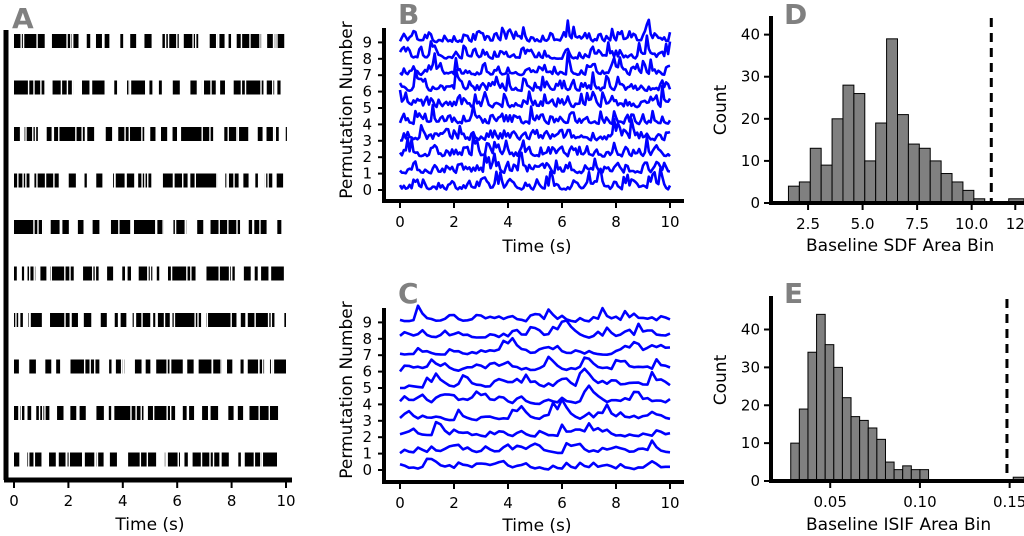 This screenshot has width=1024, height=536. I want to click on x-tick-label: 10, so click(669, 222).